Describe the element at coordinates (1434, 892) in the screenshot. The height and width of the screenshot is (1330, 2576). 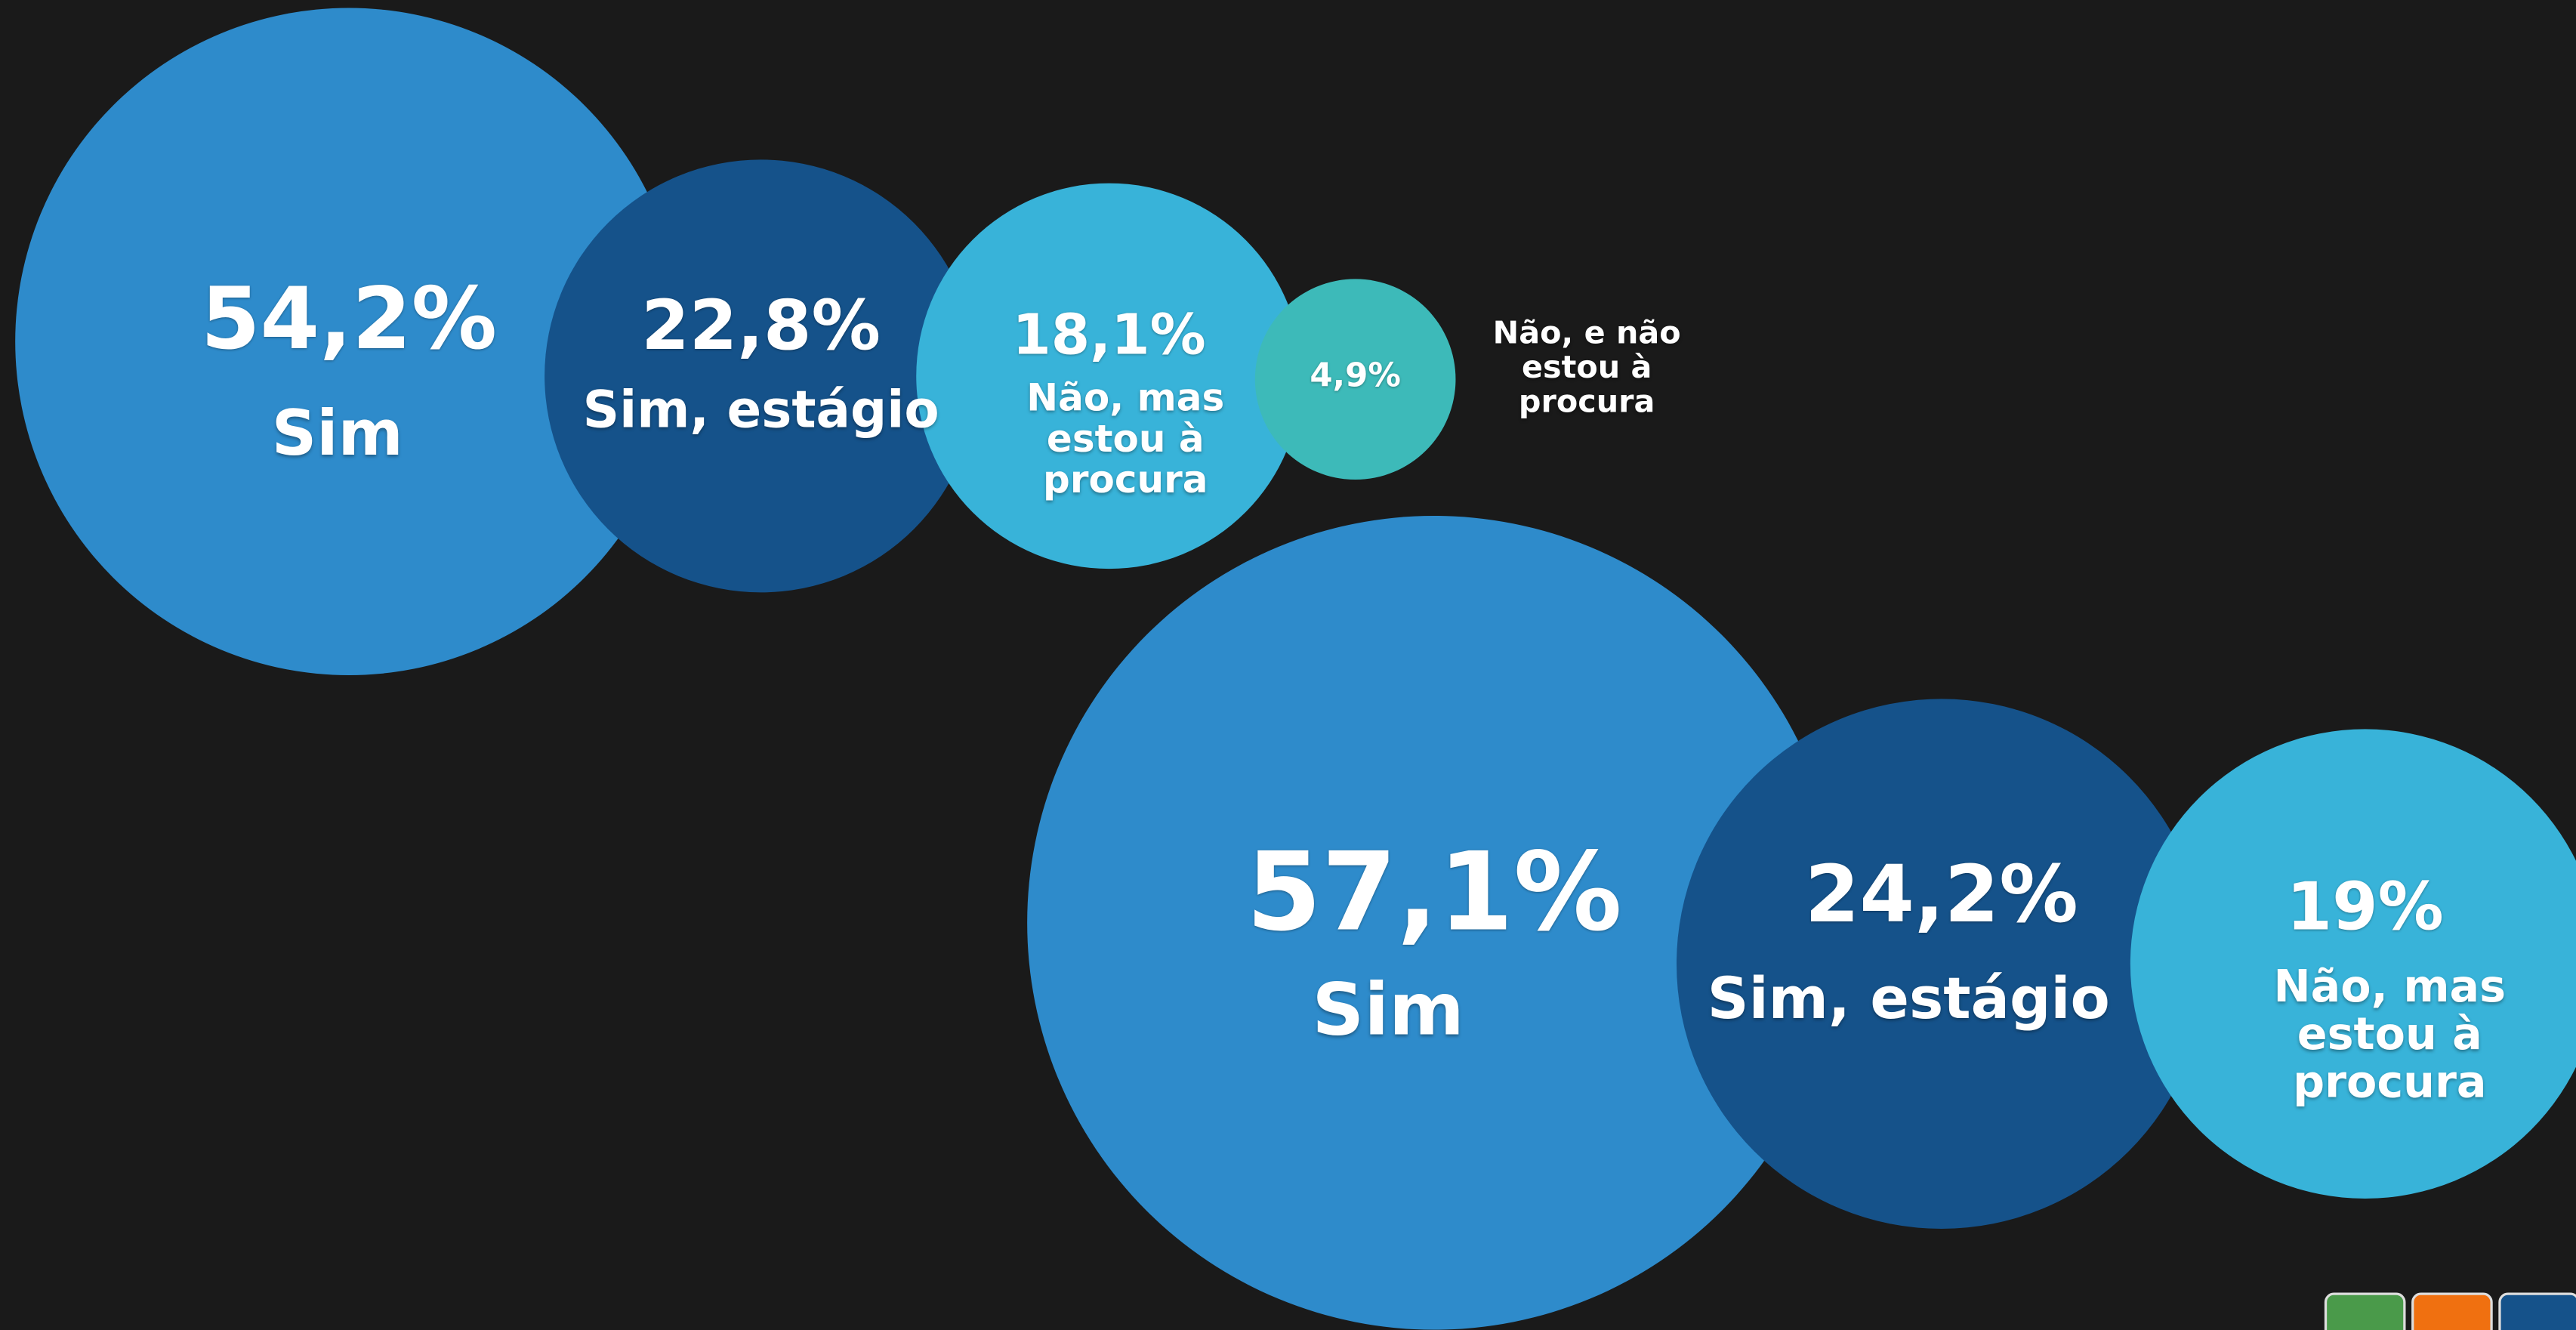
I see `value-label: 57,1%` at that location.